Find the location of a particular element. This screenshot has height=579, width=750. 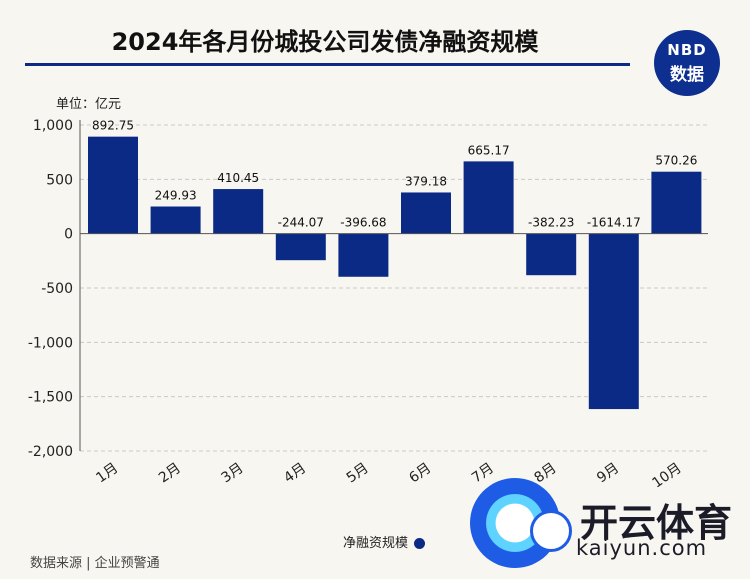

kaiyun-watermark: 开云体育 kaiyun.com is located at coordinates (605, 523).